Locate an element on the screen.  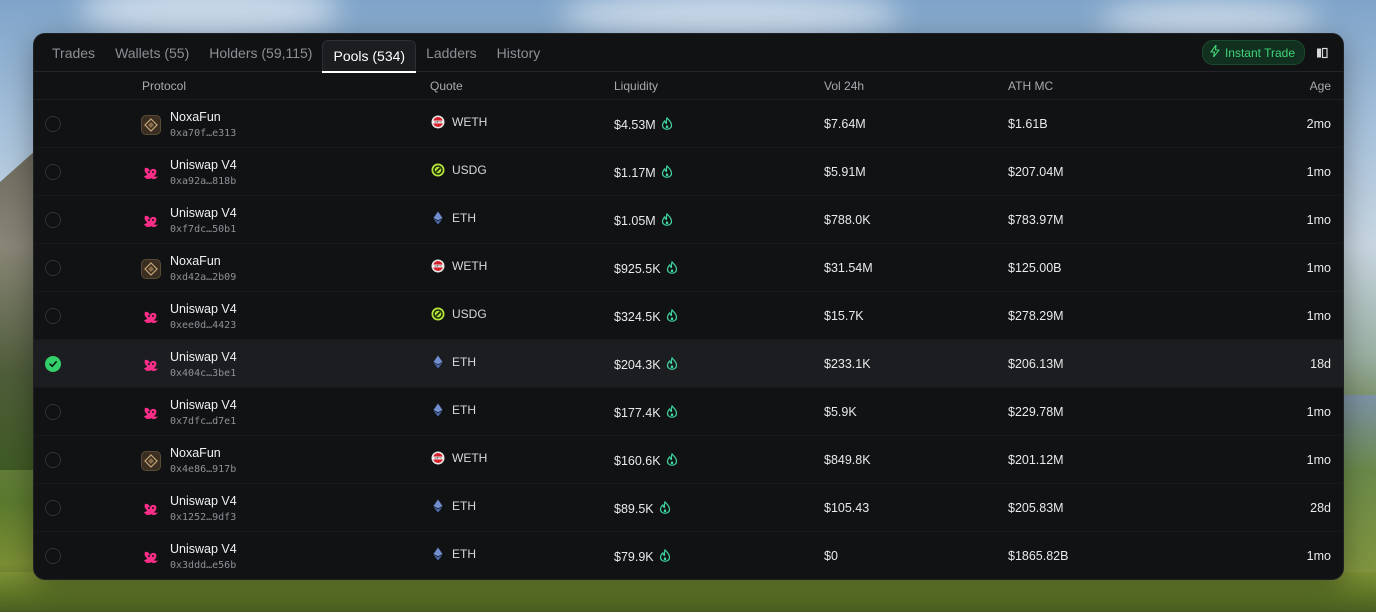
vol24h-value: $0 is located at coordinates (831, 556).